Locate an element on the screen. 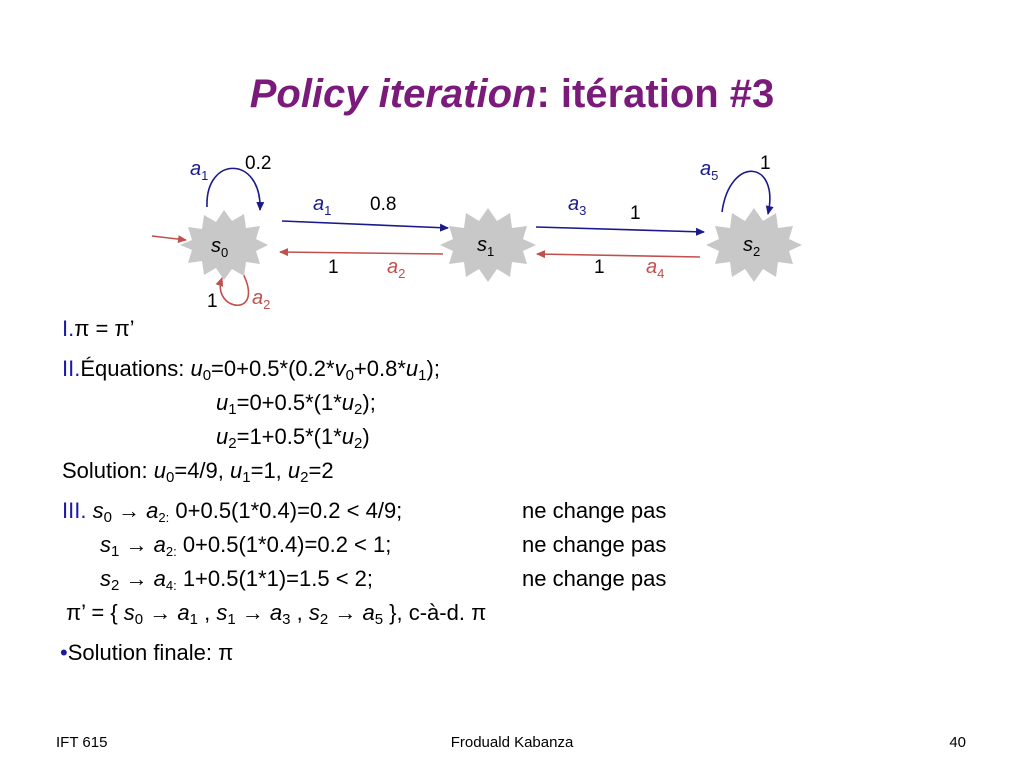 The height and width of the screenshot is (768, 1024). equation-3: u2=1+0.5*(1*u2) is located at coordinates (293, 438).